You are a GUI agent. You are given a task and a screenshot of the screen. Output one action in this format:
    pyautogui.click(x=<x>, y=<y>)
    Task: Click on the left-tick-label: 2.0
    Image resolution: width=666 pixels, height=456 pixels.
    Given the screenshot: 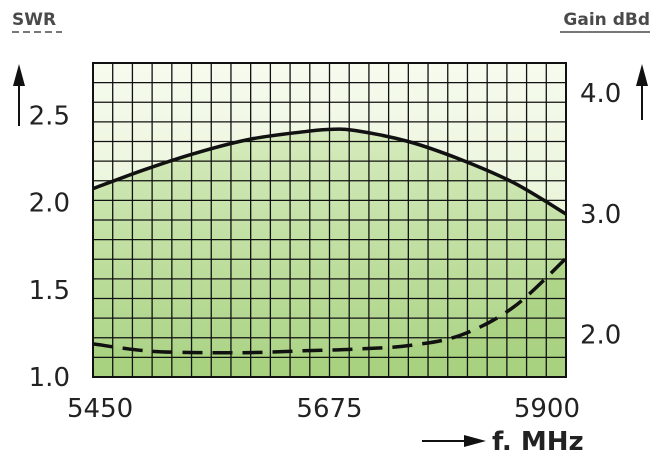 What is the action you would take?
    pyautogui.click(x=49, y=204)
    